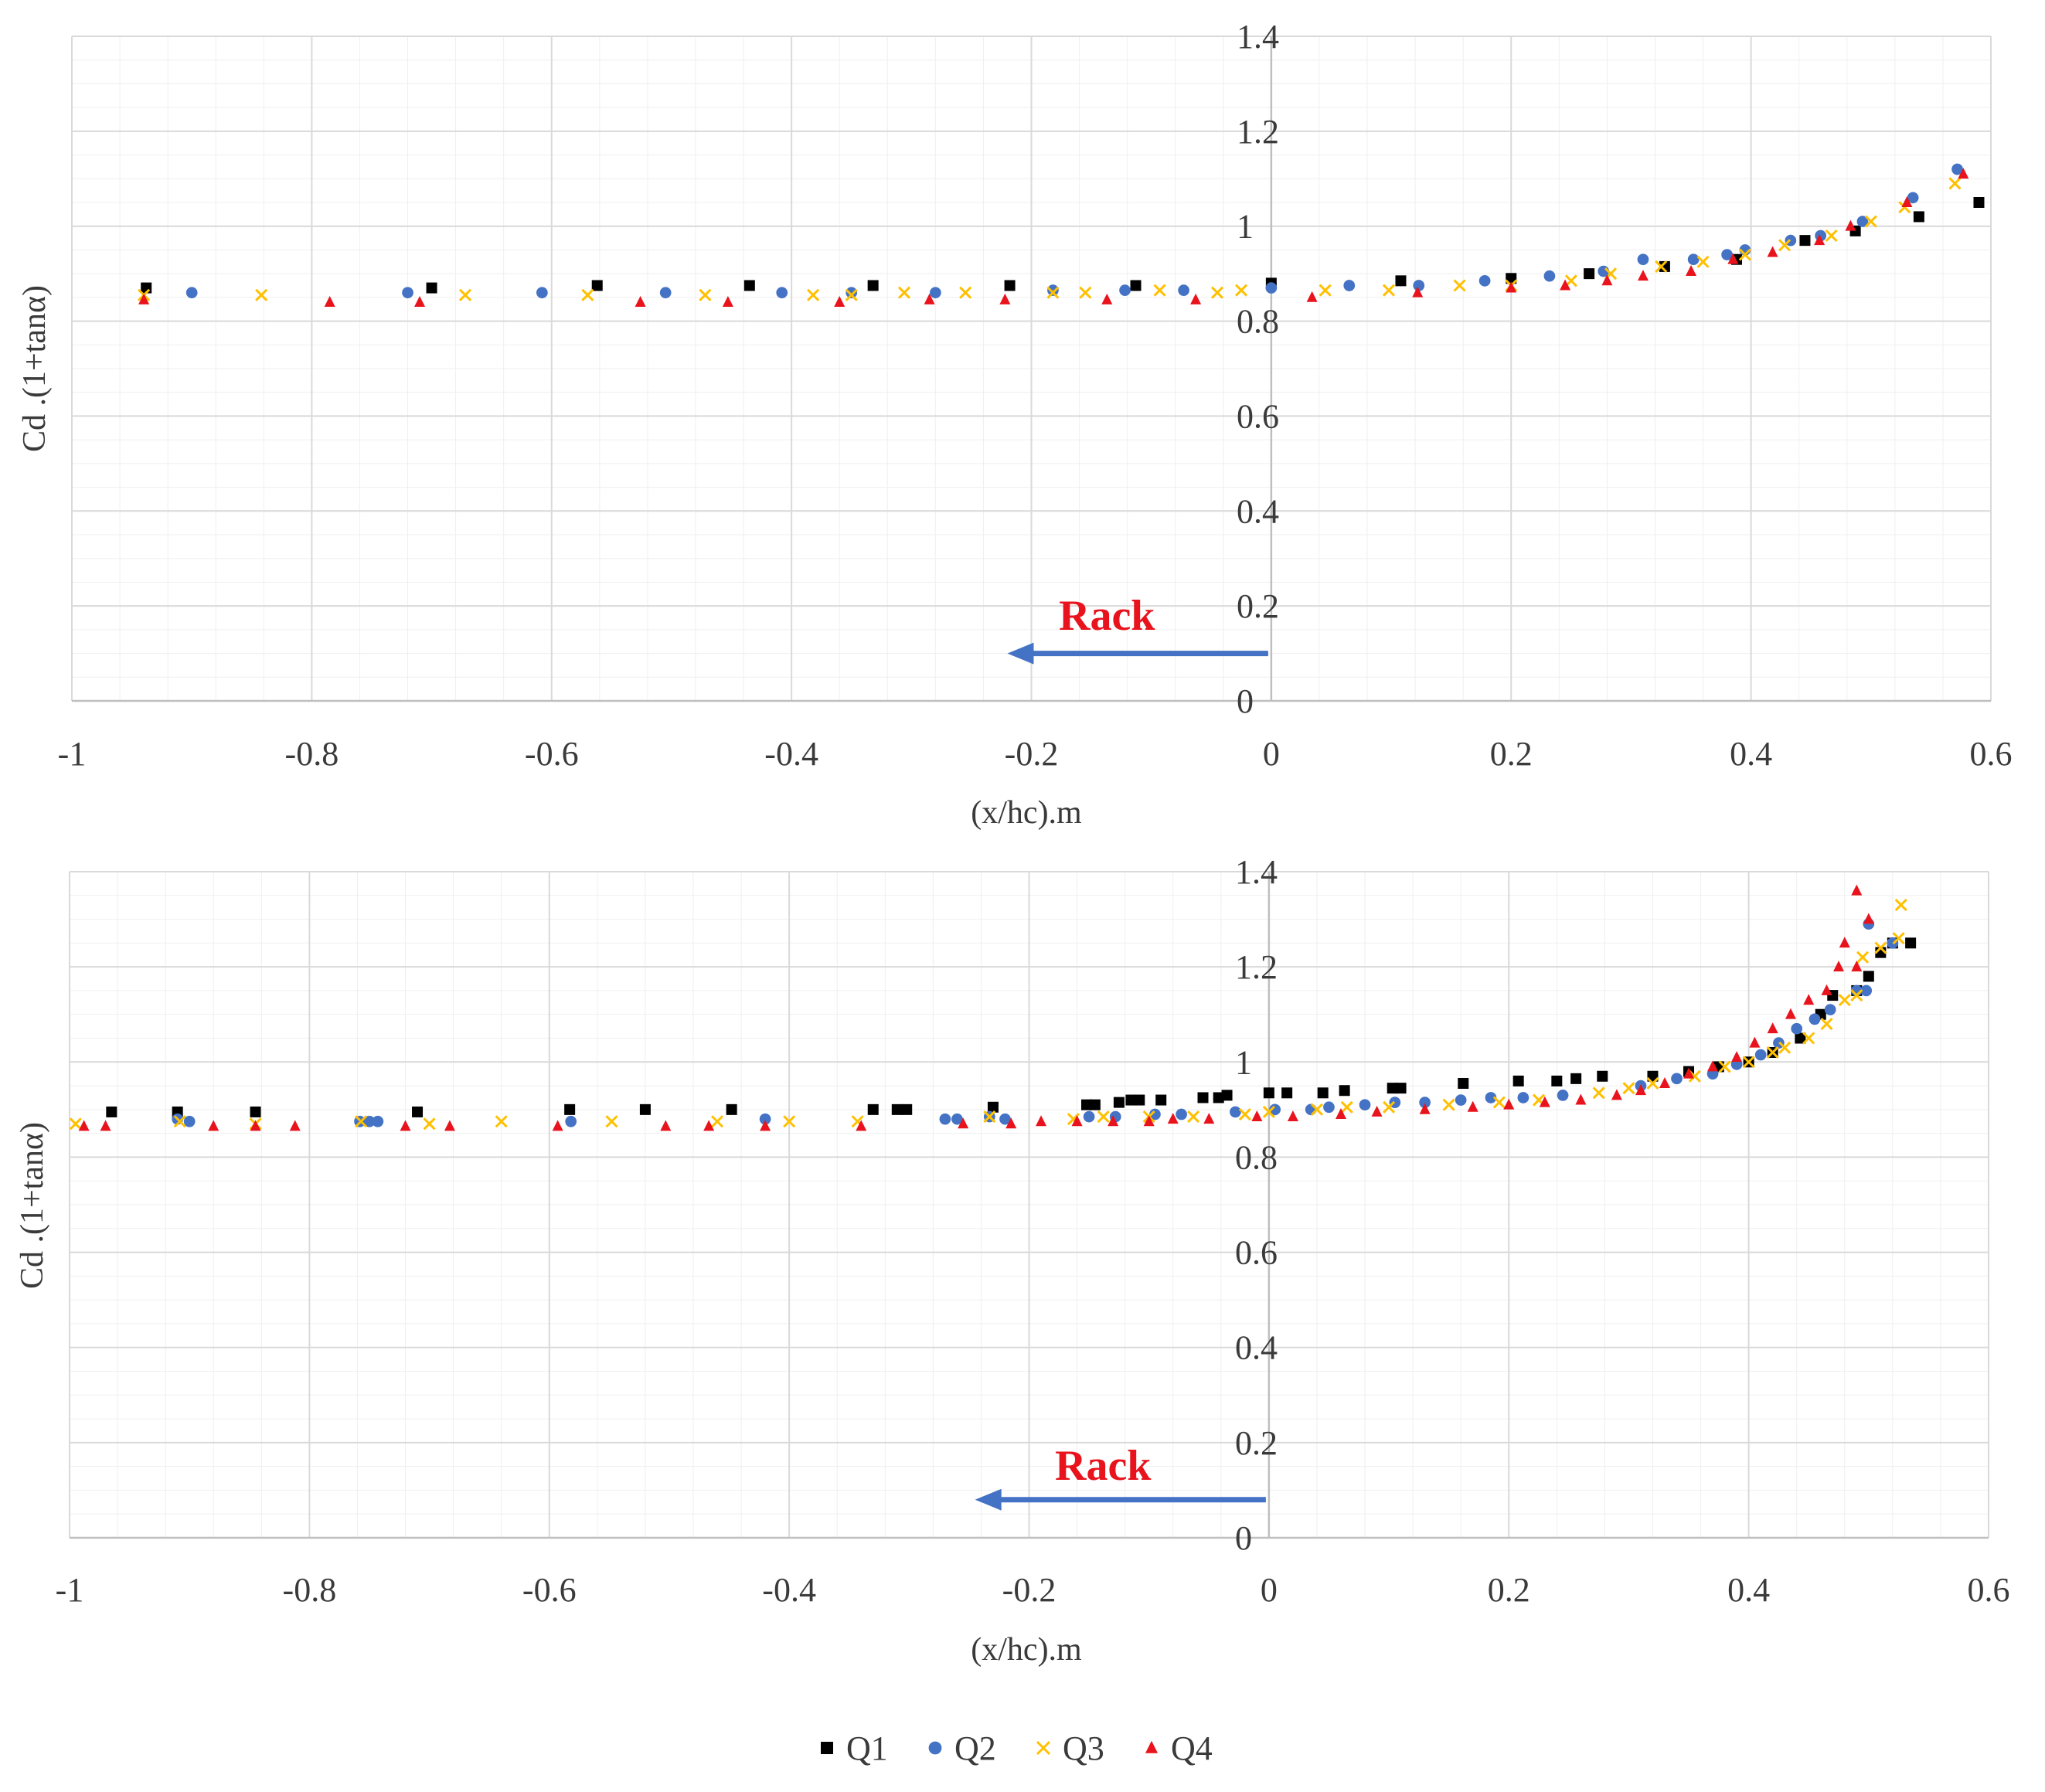 Image resolution: width=2045 pixels, height=1792 pixels. What do you see at coordinates (789, 1590) in the screenshot?
I see `x-tick-label: -0.4` at bounding box center [789, 1590].